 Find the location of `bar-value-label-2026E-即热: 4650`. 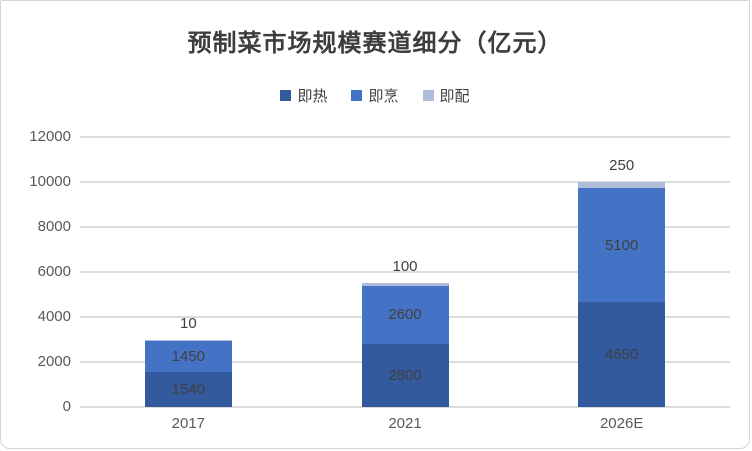

bar-value-label-2026E-即热: 4650 is located at coordinates (621, 355).